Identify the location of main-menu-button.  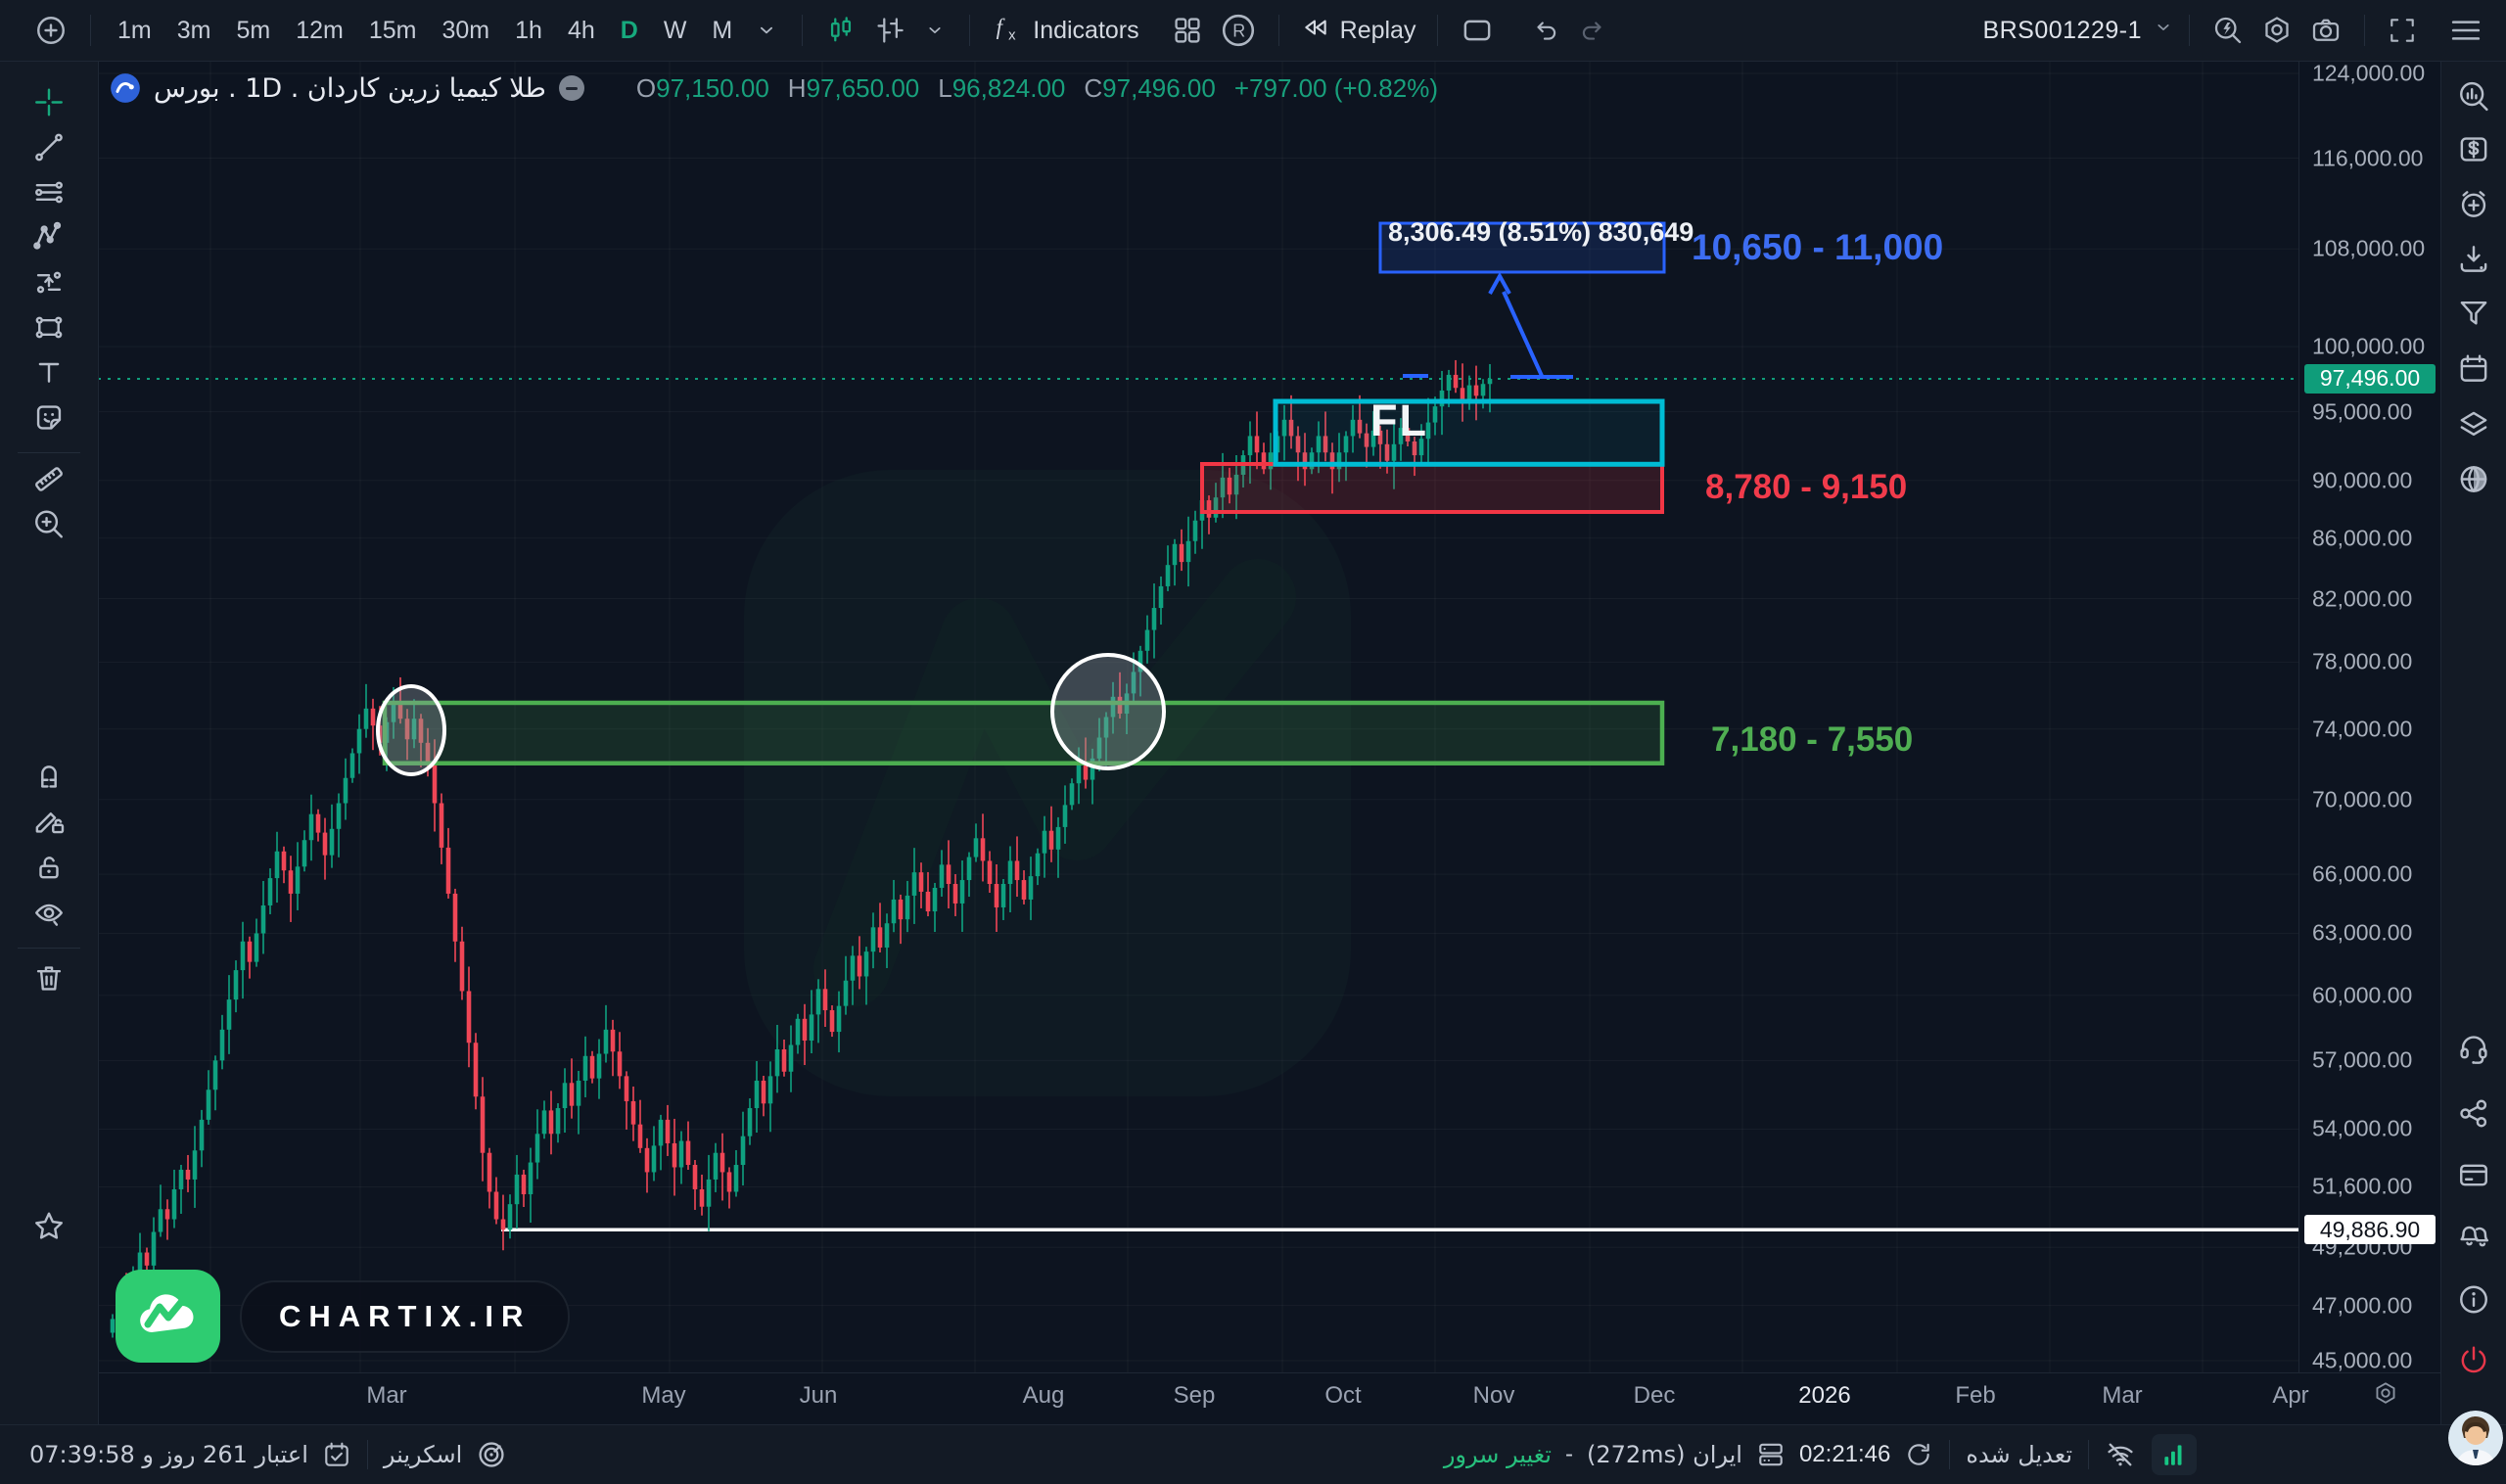
(2465, 30).